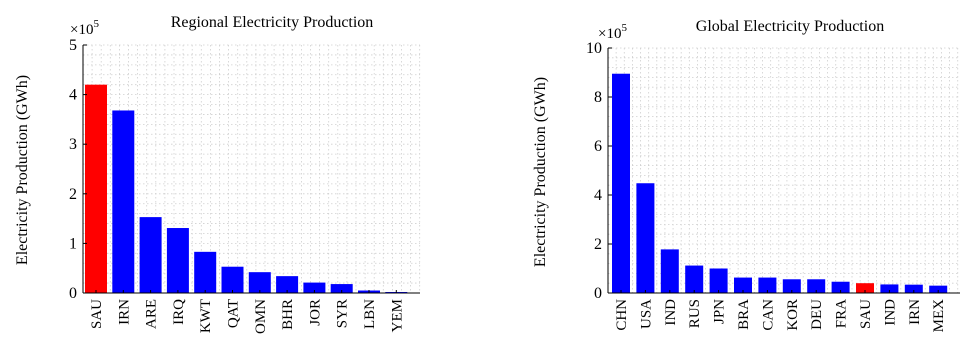 The height and width of the screenshot is (344, 960). I want to click on global-x-tick-label: JPN, so click(720, 311).